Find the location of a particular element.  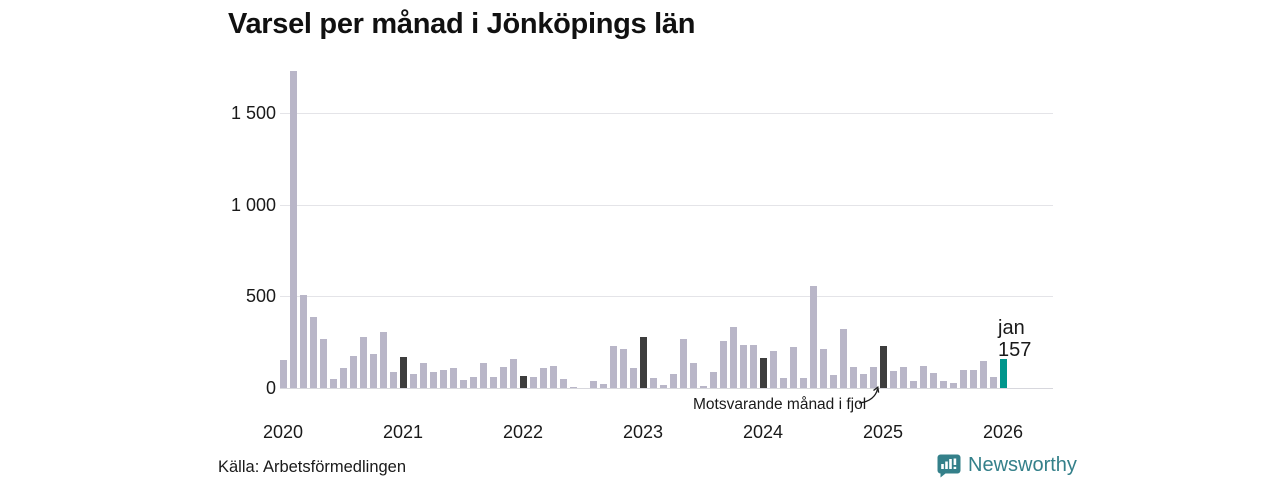

x-axis-baseline is located at coordinates (666, 388).